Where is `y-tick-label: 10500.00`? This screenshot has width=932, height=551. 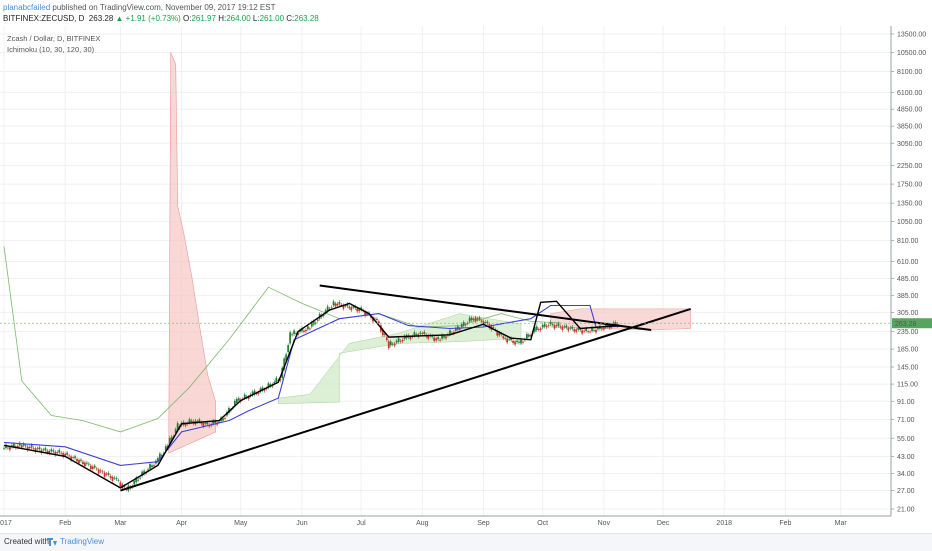
y-tick-label: 10500.00 is located at coordinates (911, 53).